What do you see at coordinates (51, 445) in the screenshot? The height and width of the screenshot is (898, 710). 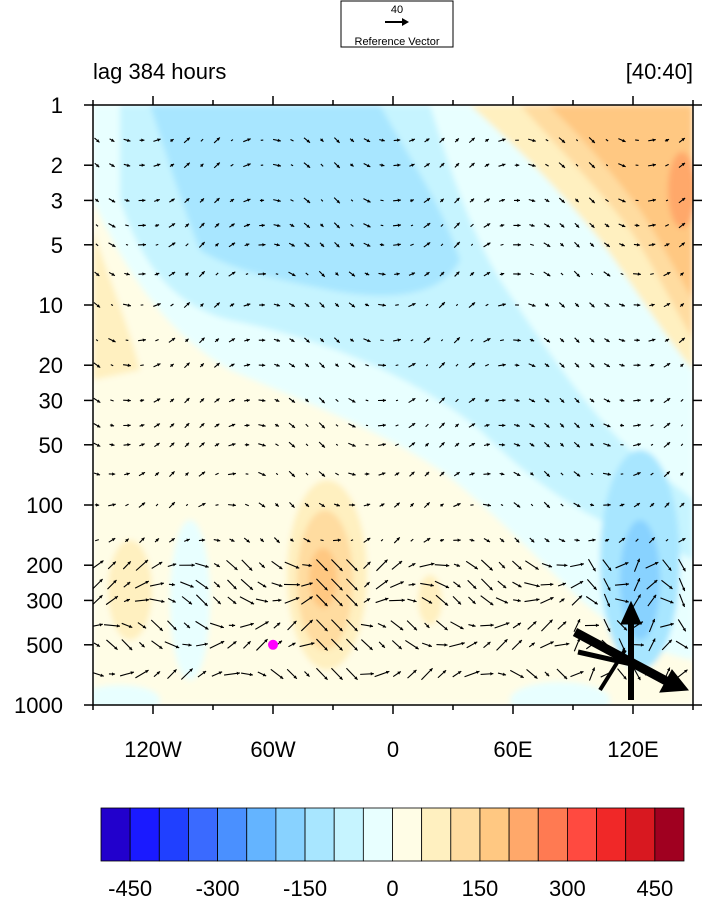 I see `y-tick-label: 50` at bounding box center [51, 445].